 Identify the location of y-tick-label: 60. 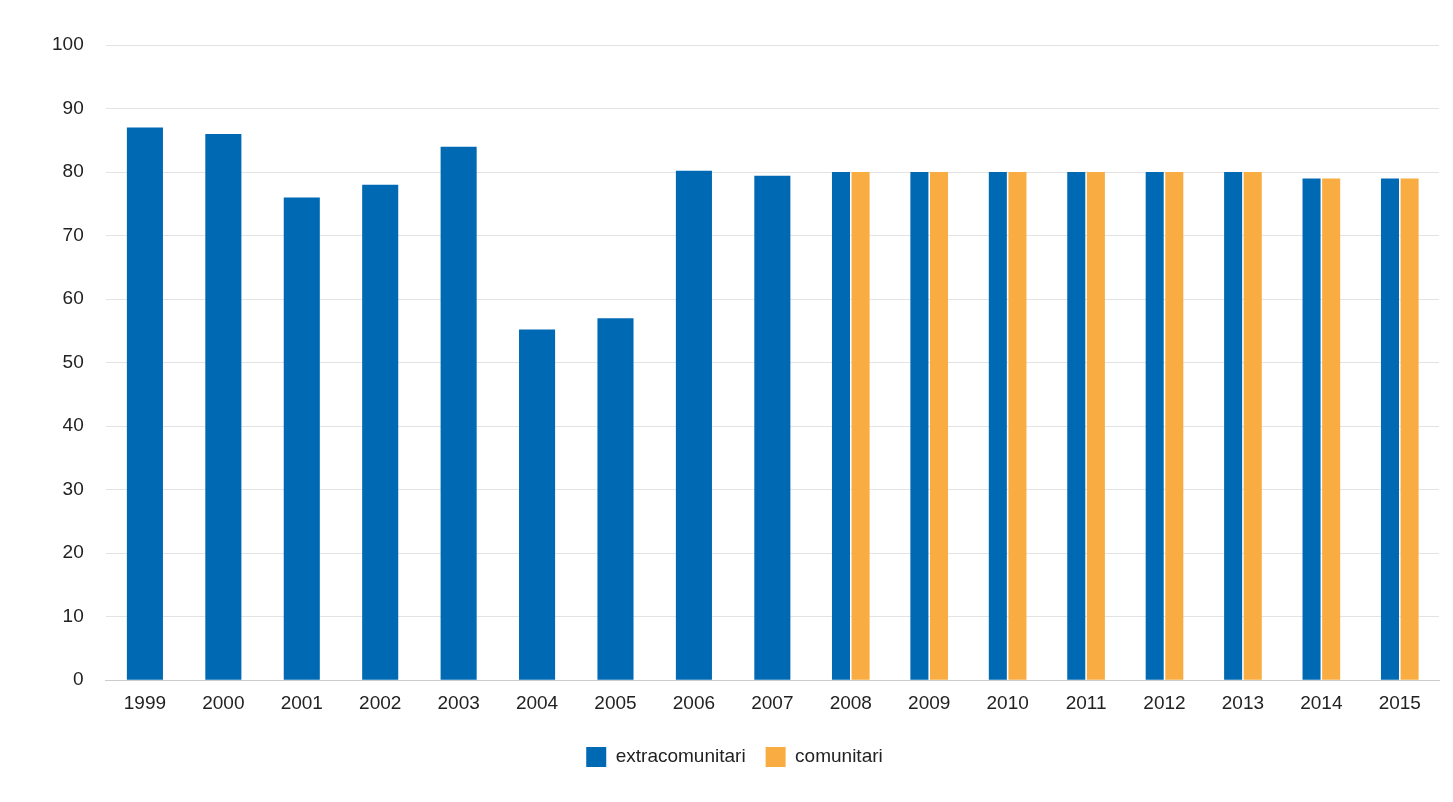
(73, 298).